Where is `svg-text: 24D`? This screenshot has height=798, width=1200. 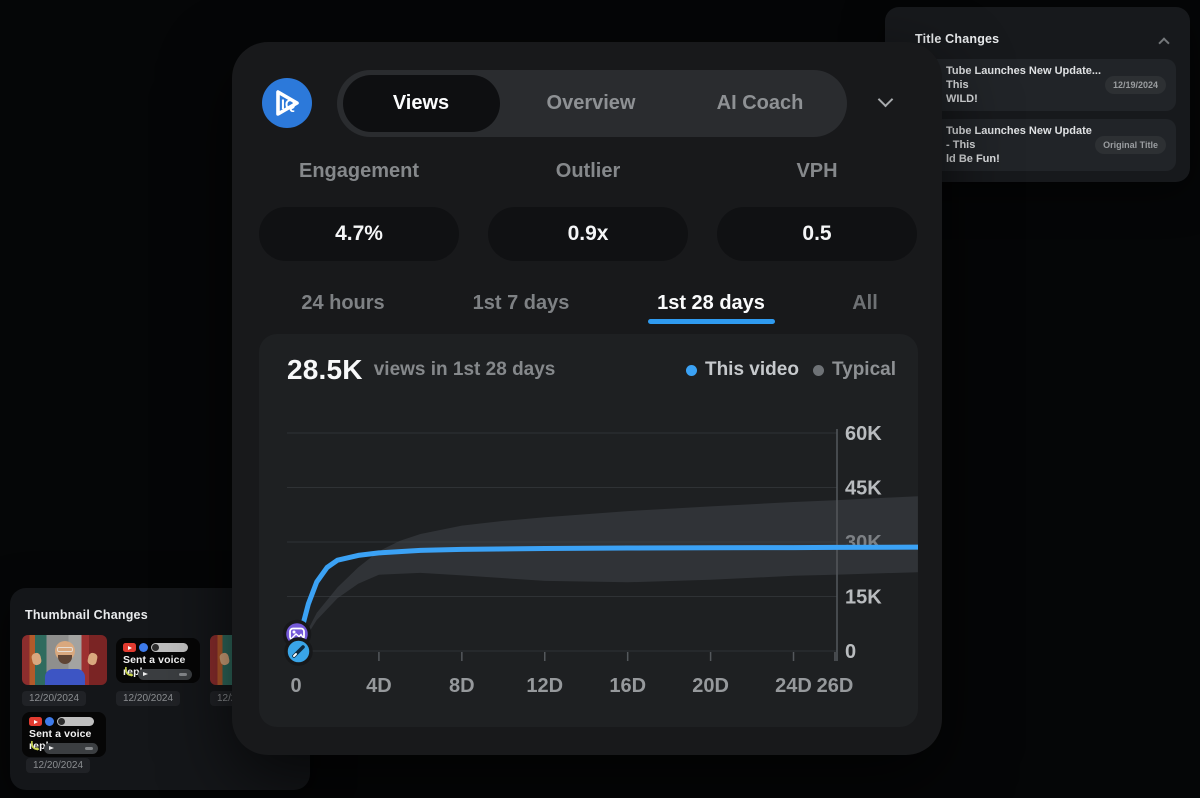 svg-text: 24D is located at coordinates (793, 686).